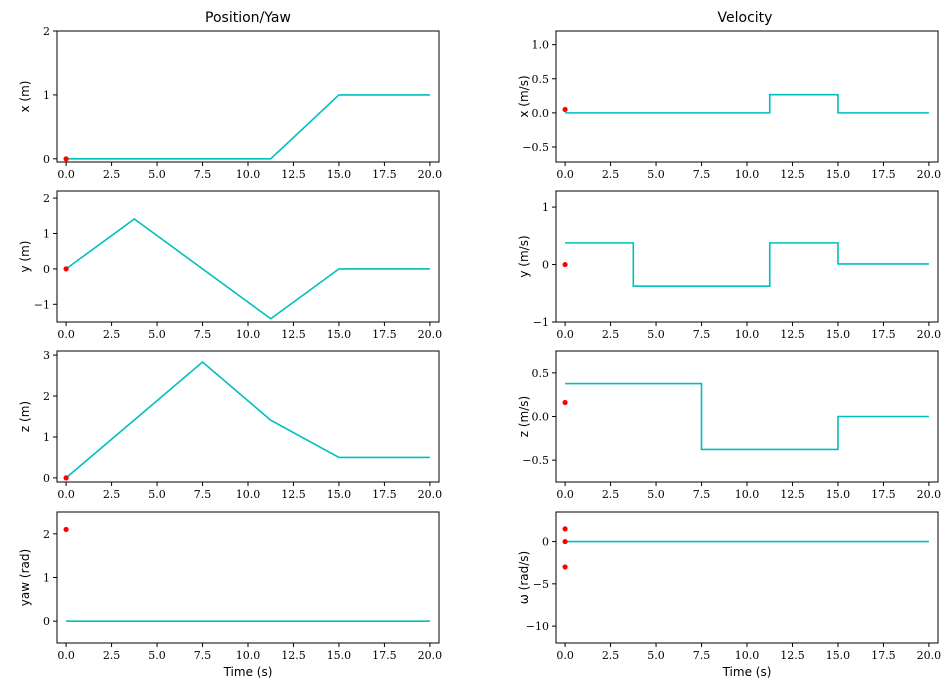  Describe the element at coordinates (541, 373) in the screenshot. I see `y-tick-label: 0.5` at that location.